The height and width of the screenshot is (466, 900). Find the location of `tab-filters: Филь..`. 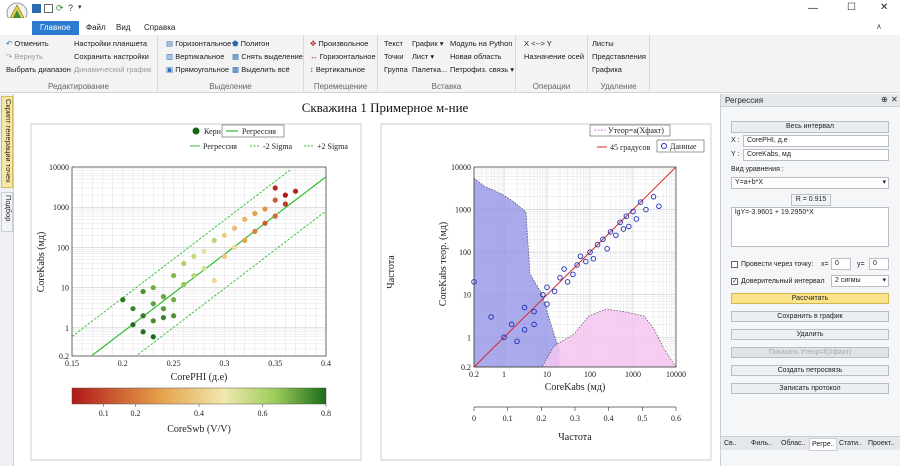

tab-filters: Филь.. is located at coordinates (761, 443).